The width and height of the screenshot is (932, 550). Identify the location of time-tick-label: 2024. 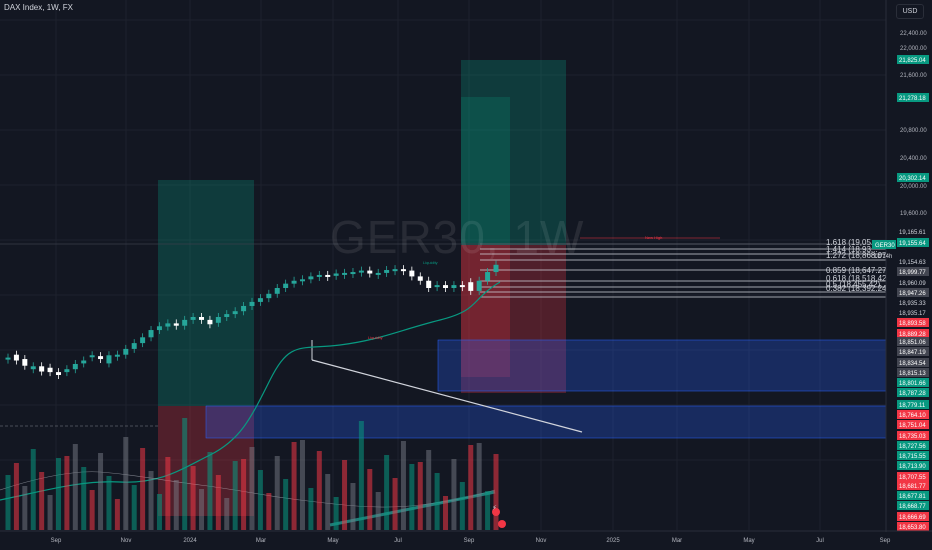
(190, 541).